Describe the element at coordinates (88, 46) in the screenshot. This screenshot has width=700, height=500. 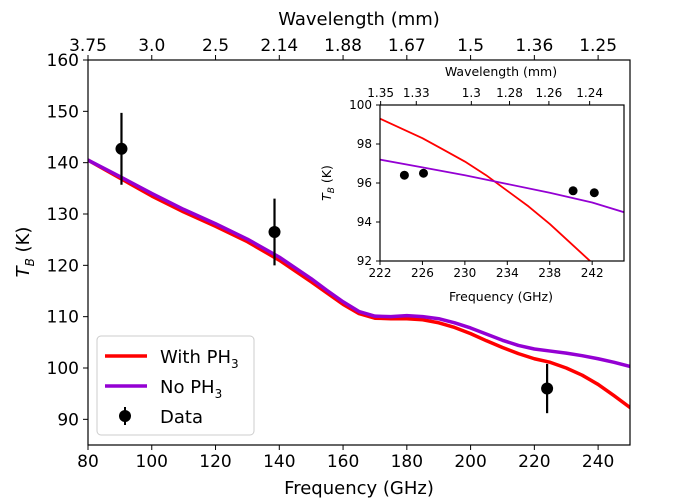
I see `main-top-tick-label: 3.75` at that location.